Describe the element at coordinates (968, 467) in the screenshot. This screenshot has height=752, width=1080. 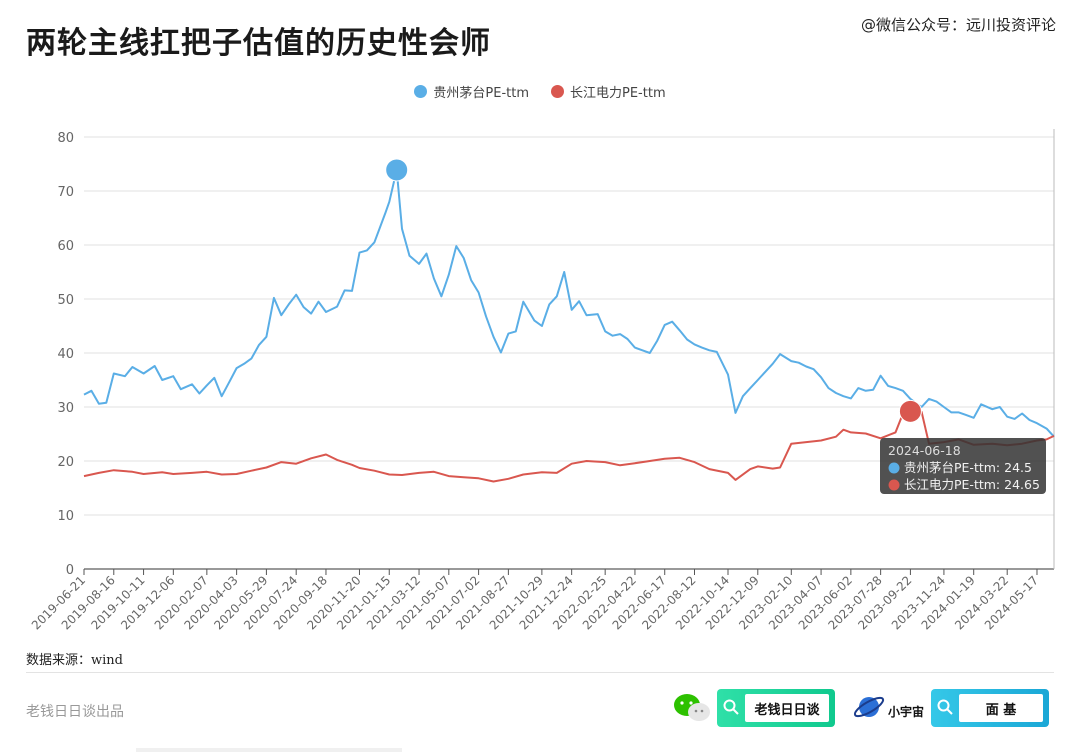
I see `tooltip-row: 贵州茅台PE-ttm: 24.5` at that location.